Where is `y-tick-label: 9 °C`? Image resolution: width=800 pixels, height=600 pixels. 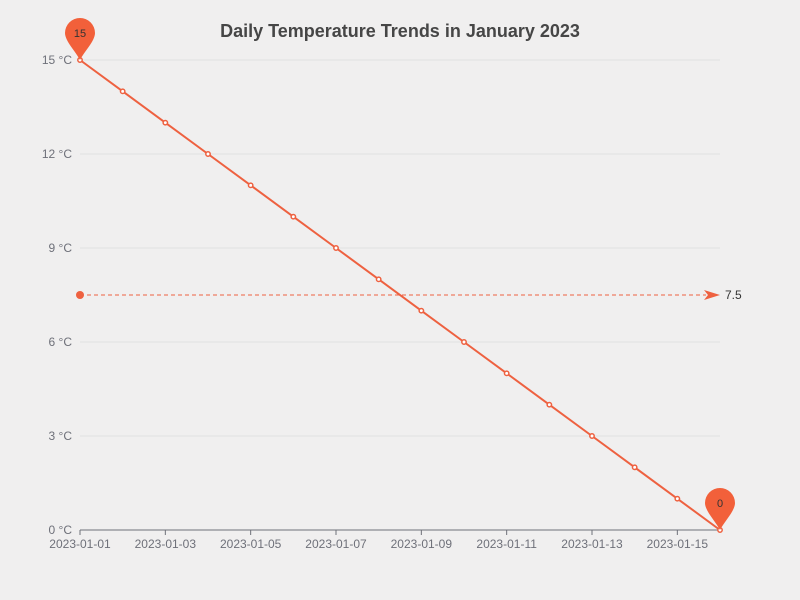
y-tick-label: 9 °C is located at coordinates (61, 248).